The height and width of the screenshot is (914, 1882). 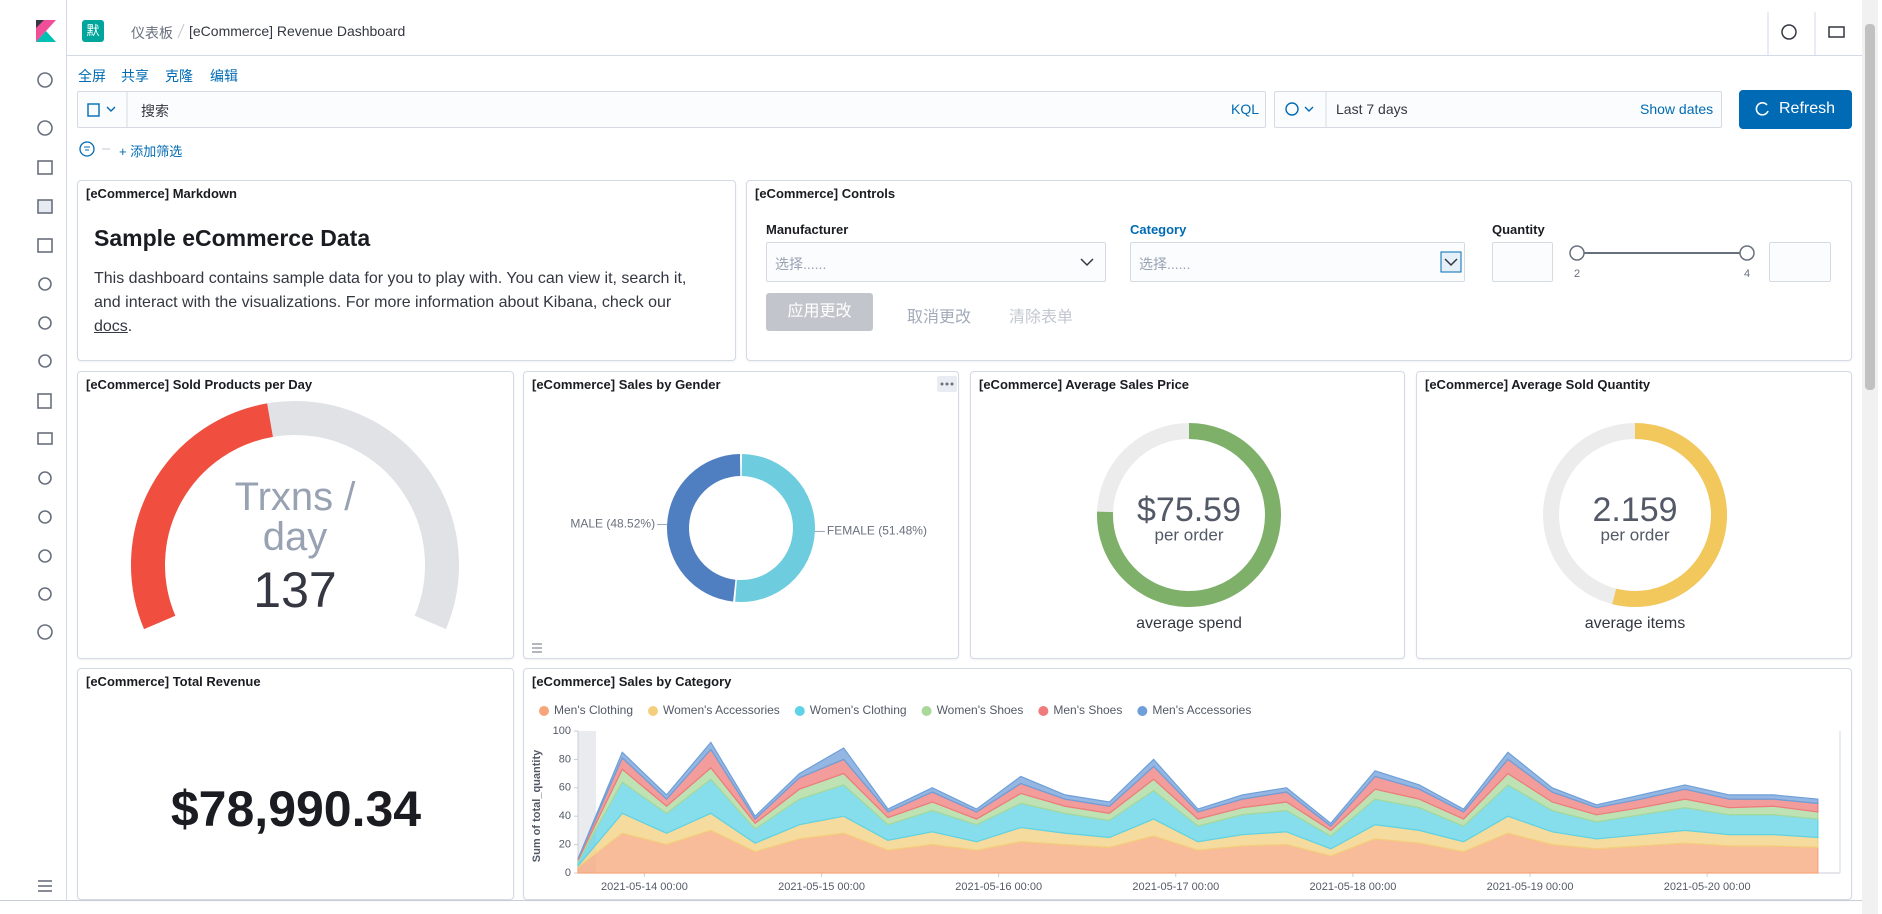 What do you see at coordinates (1664, 266) in the screenshot?
I see `range-slider: 2 4` at bounding box center [1664, 266].